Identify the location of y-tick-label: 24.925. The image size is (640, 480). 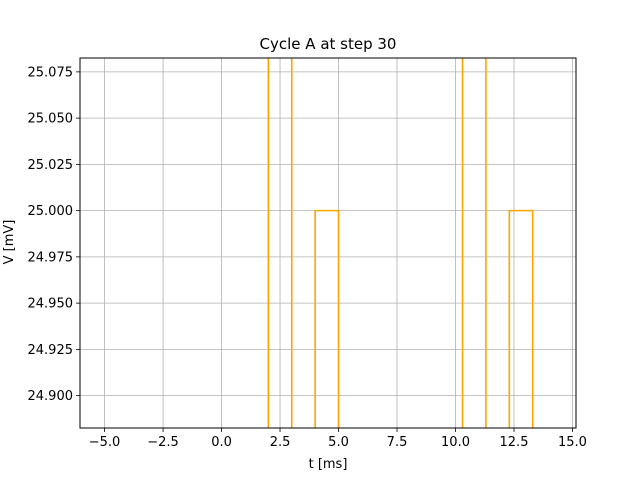
(51, 350).